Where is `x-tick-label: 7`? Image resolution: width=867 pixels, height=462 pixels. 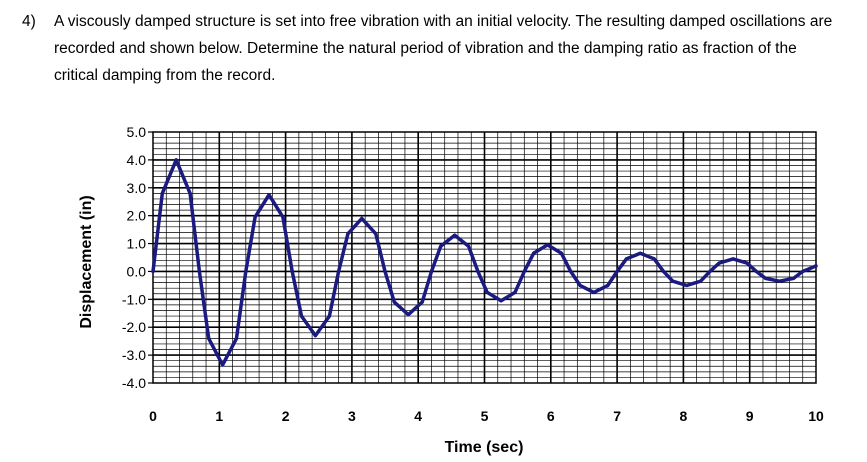 x-tick-label: 7 is located at coordinates (617, 416).